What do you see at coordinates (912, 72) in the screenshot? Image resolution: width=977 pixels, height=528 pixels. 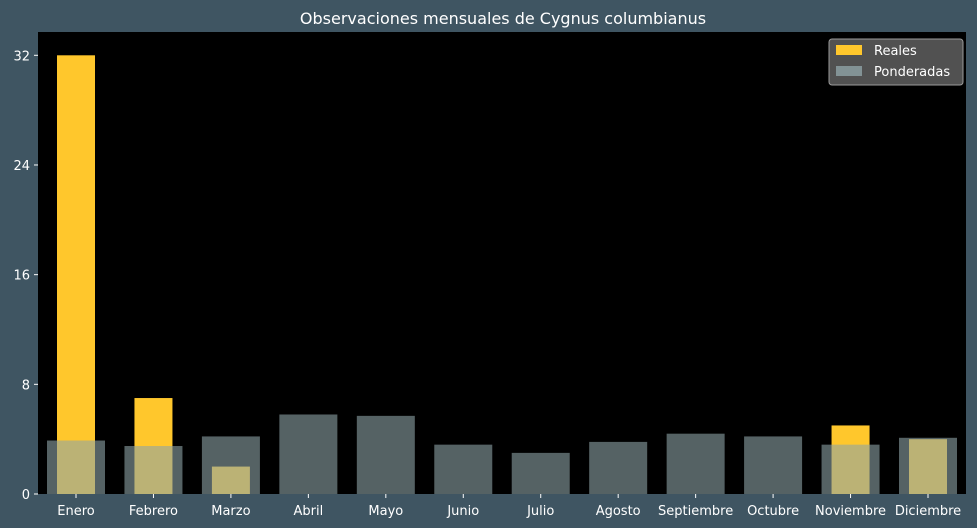 I see `legend-label-ponderadas: Ponderadas` at bounding box center [912, 72].